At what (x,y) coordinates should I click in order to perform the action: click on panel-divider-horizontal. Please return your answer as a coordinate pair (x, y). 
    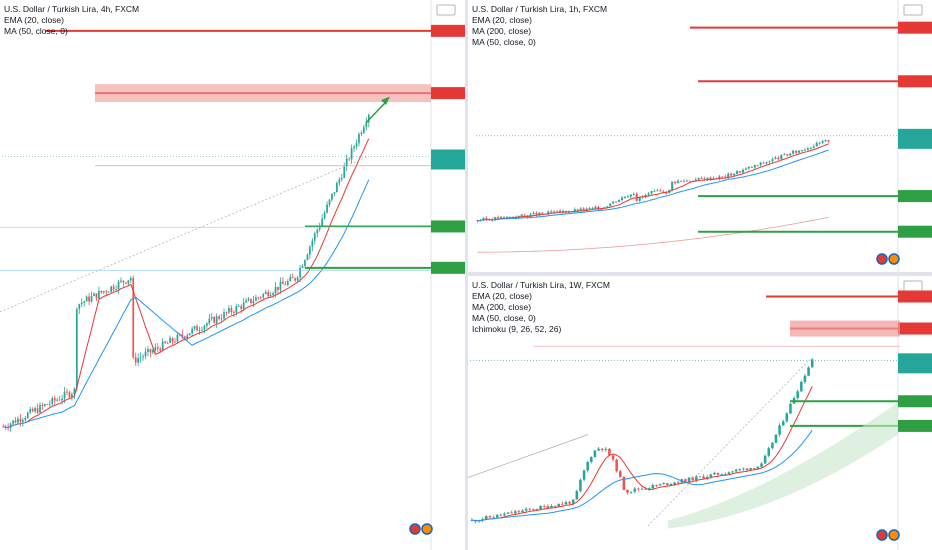
    Looking at the image, I should click on (700, 274).